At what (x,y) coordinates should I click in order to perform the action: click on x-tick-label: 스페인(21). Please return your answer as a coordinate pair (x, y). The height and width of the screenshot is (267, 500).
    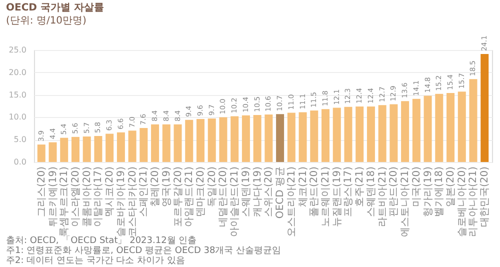
    Looking at the image, I should click on (144, 192).